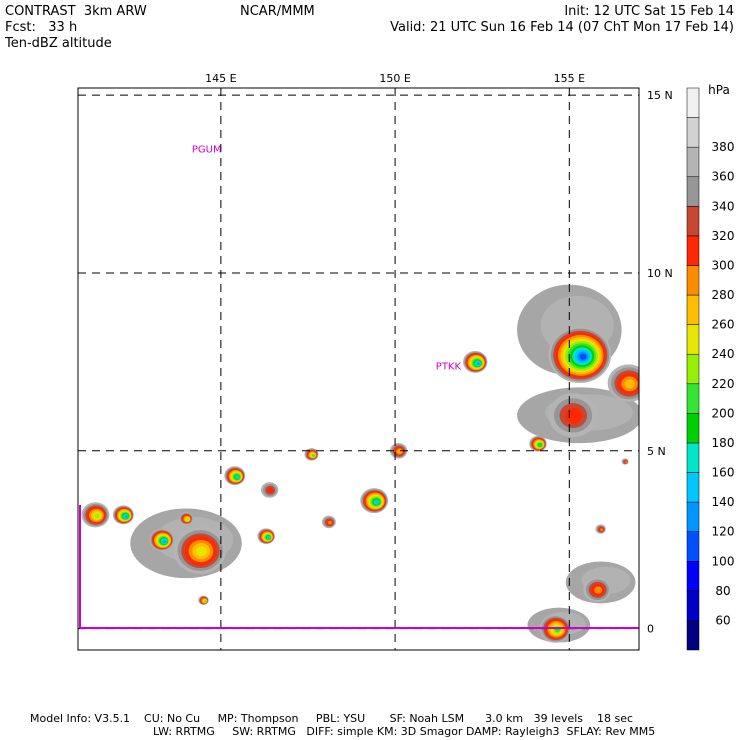  What do you see at coordinates (277, 11) in the screenshot?
I see `center-name: NCAR/MMM` at bounding box center [277, 11].